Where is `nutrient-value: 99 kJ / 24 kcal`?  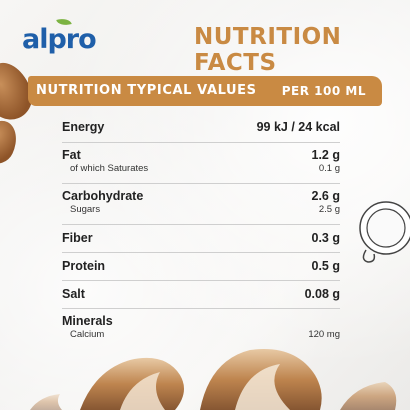
nutrient-value: 99 kJ / 24 kcal is located at coordinates (298, 127).